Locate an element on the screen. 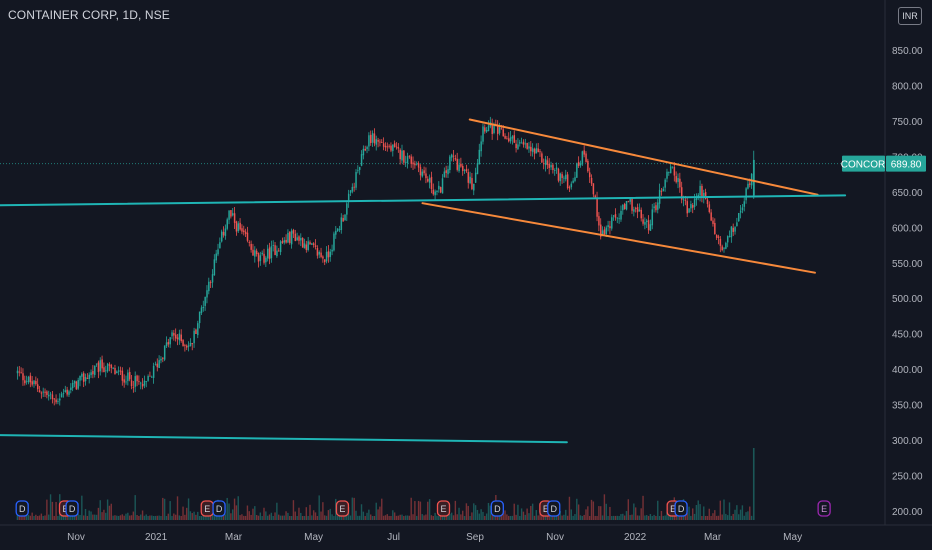  earnings-badge is located at coordinates (443, 508).